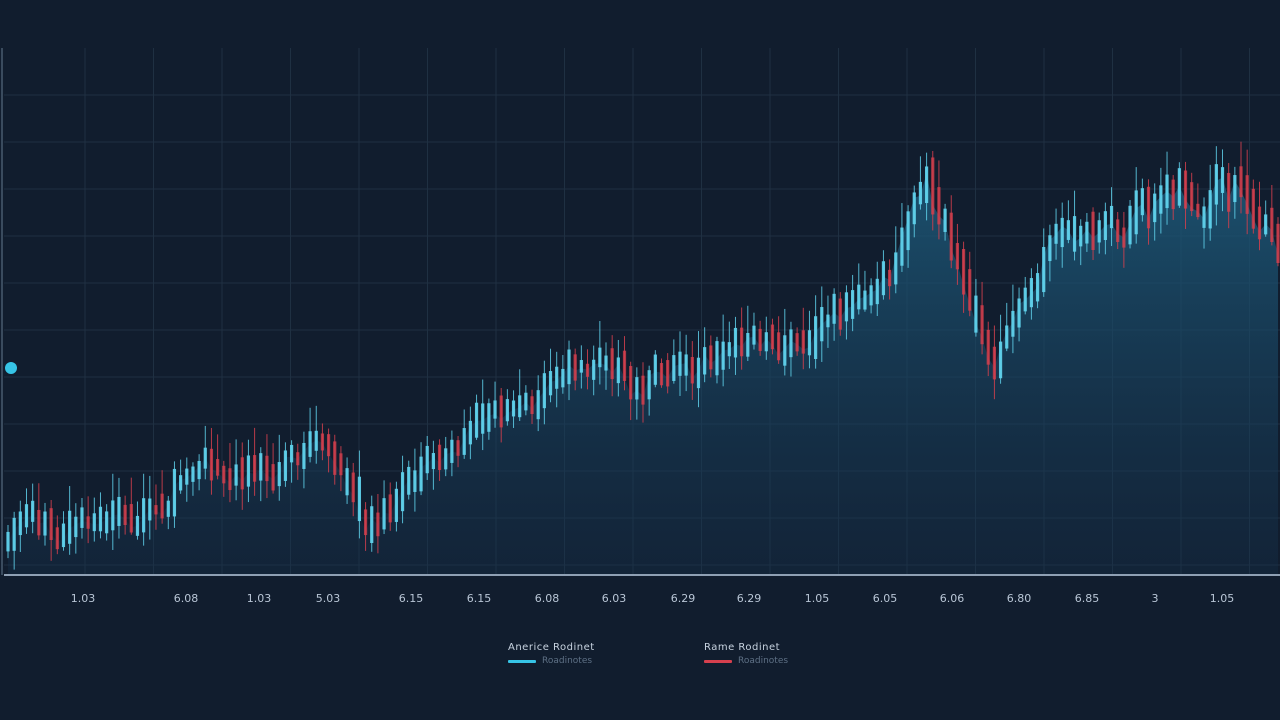 This screenshot has height=720, width=1280. I want to click on x-tick-label: 6.85, so click(1087, 598).